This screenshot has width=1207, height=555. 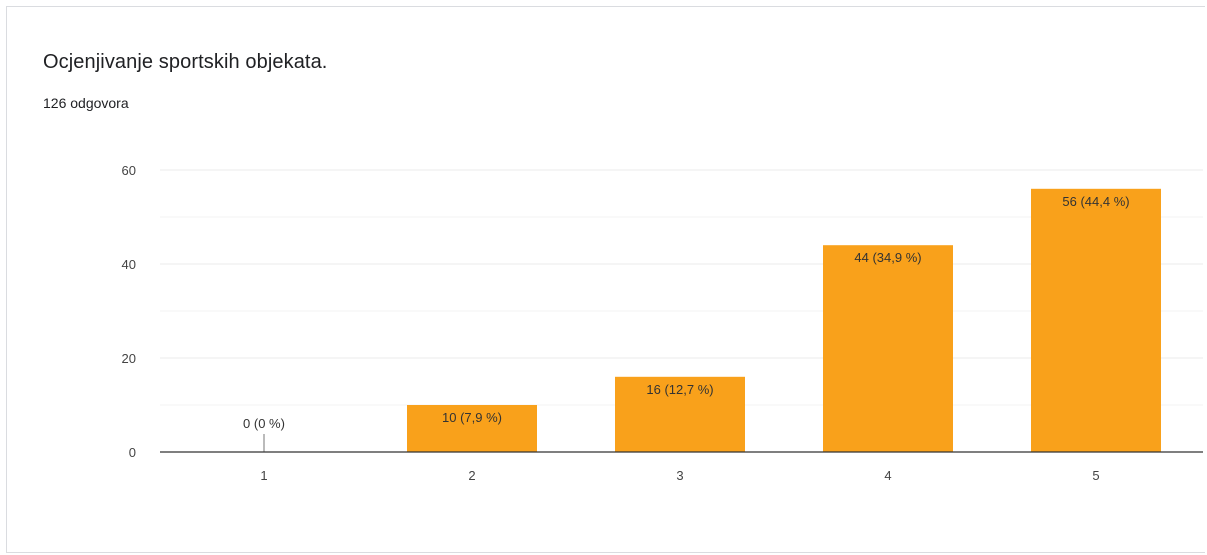 I want to click on x-tick-label: 1, so click(x=263, y=475).